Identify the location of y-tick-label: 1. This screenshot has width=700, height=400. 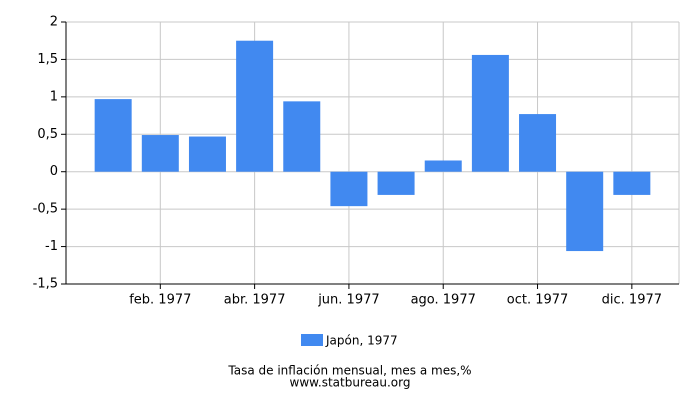
(54, 96).